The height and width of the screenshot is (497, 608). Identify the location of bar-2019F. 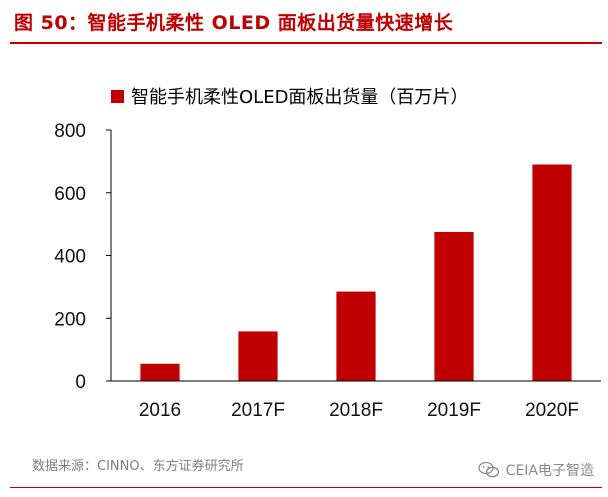
(454, 306).